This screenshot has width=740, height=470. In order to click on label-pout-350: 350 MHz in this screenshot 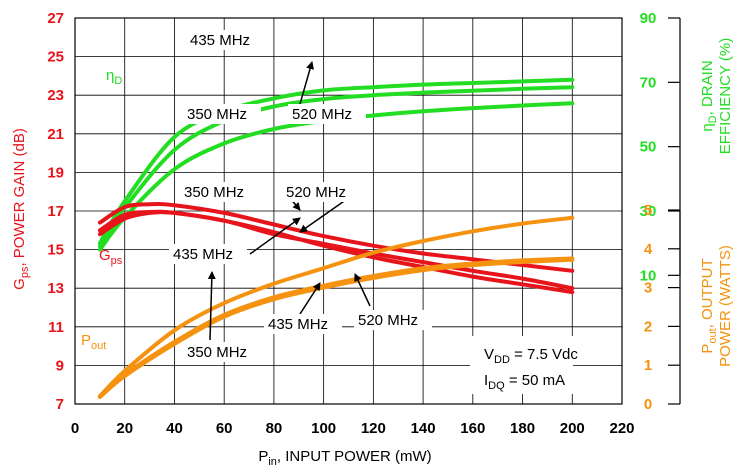, I will do `click(217, 352)`.